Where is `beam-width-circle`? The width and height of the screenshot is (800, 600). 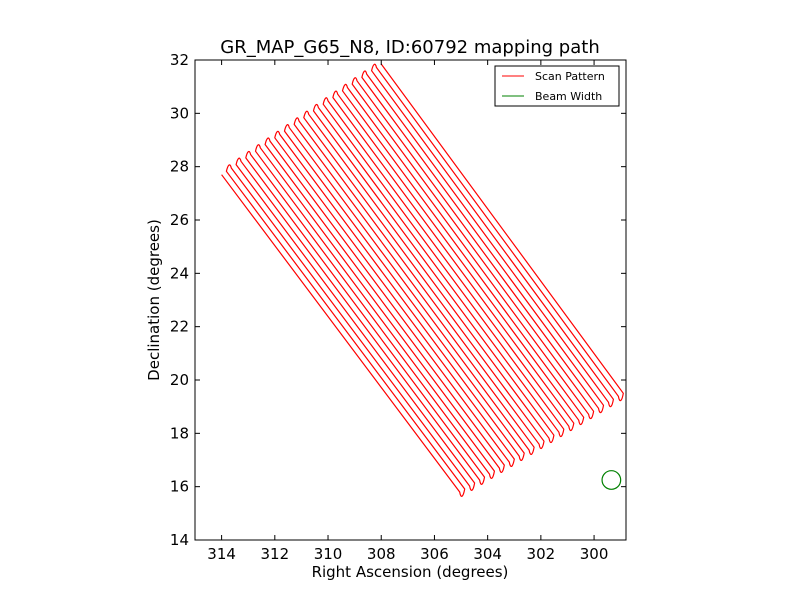
beam-width-circle is located at coordinates (611, 480).